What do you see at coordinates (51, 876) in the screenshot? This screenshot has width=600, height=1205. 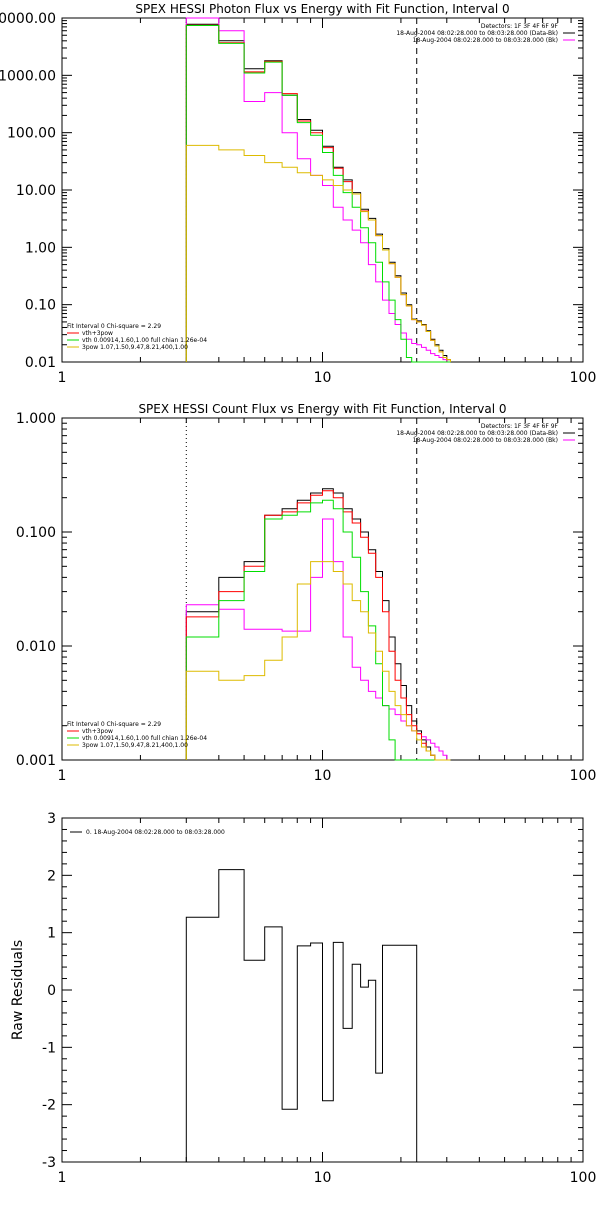 I see `chart-2-ytick-label: 2` at bounding box center [51, 876].